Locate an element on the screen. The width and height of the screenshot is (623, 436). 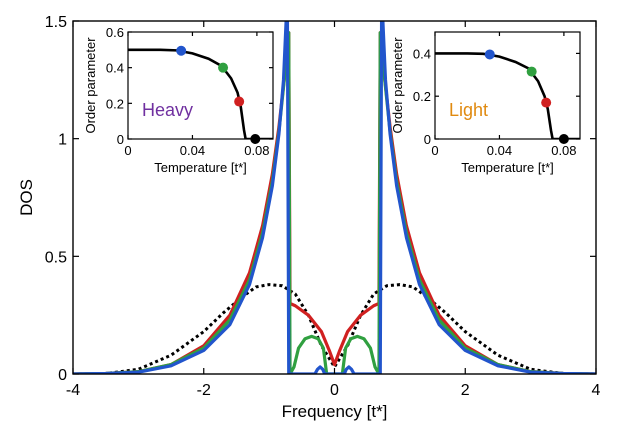
x-tick-label: 4 is located at coordinates (596, 390).